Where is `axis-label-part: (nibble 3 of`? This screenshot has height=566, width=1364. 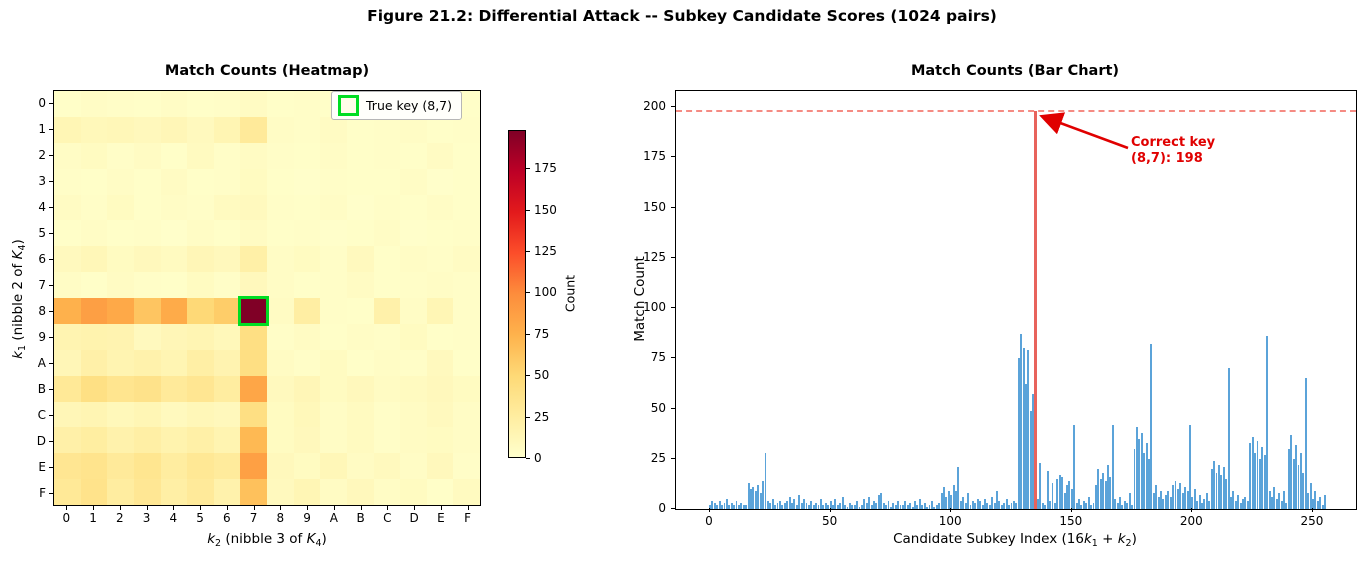
axis-label-part: (nibble 3 of is located at coordinates (264, 539).